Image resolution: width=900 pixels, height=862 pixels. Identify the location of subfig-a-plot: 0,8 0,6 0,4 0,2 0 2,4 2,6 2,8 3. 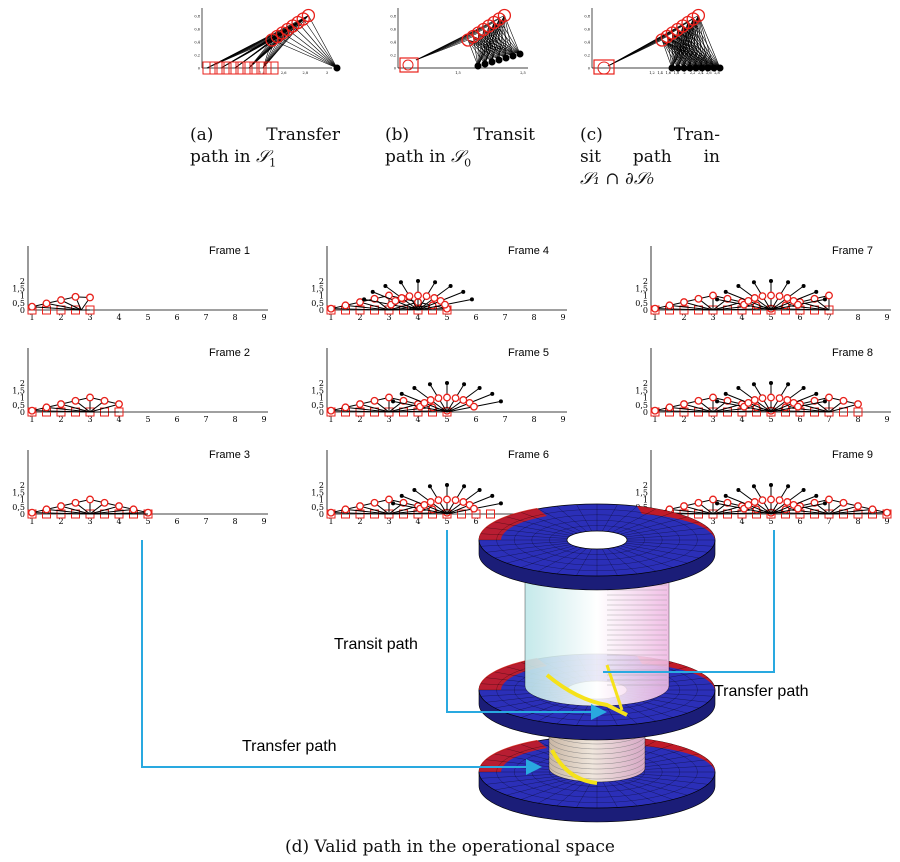
(267, 41).